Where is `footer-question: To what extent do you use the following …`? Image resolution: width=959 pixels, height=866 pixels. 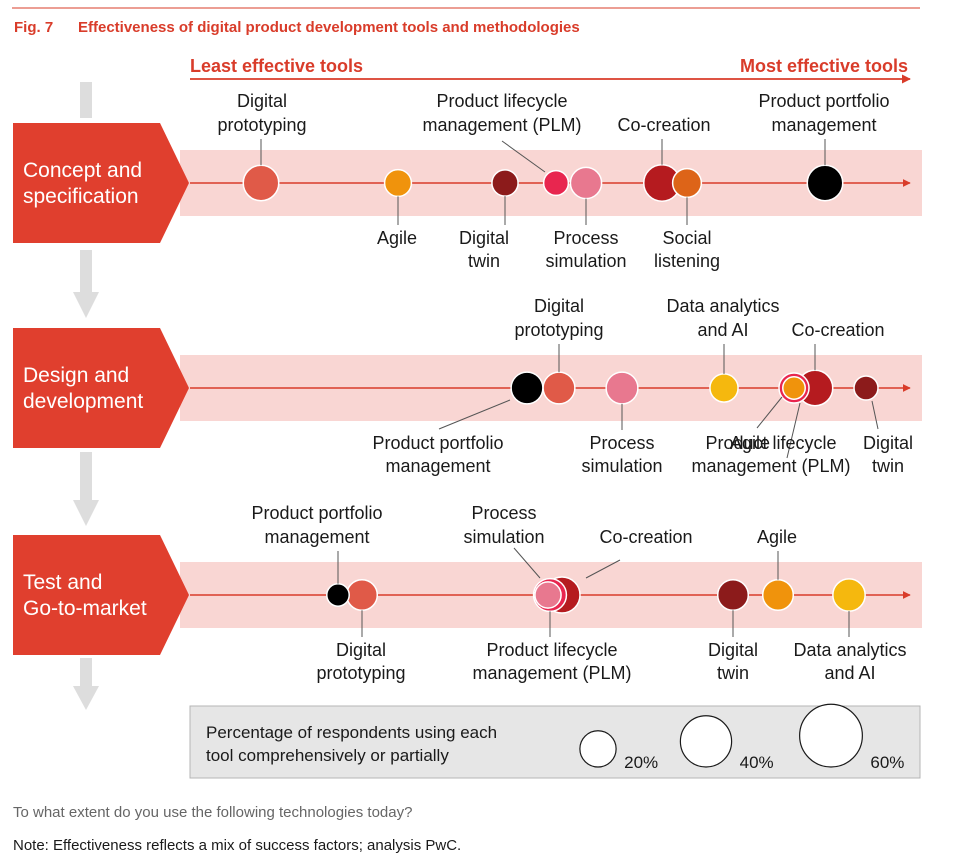
footer-question: To what extent do you use the following … is located at coordinates (212, 812).